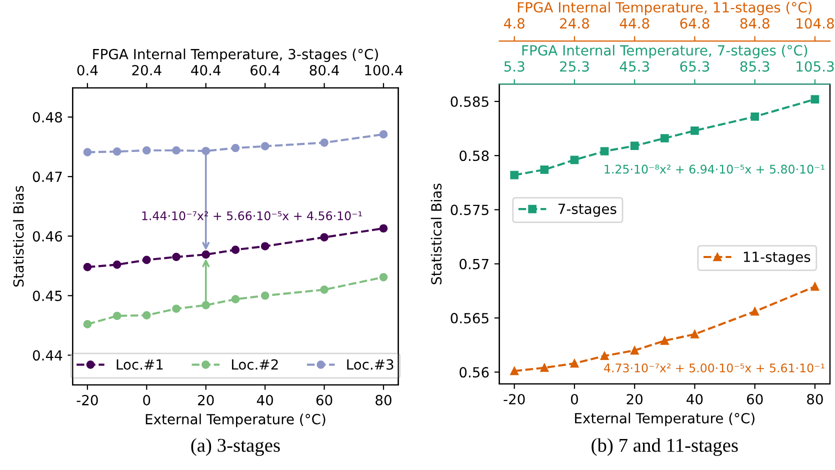 This screenshot has width=835, height=470. What do you see at coordinates (755, 23) in the screenshot?
I see `x2-tick-label: 84.8` at bounding box center [755, 23].